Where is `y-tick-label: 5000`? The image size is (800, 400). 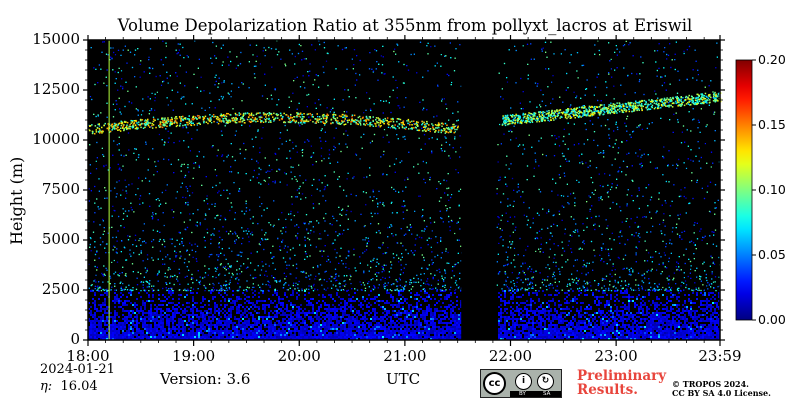 y-tick-label: 5000 is located at coordinates (60, 239).